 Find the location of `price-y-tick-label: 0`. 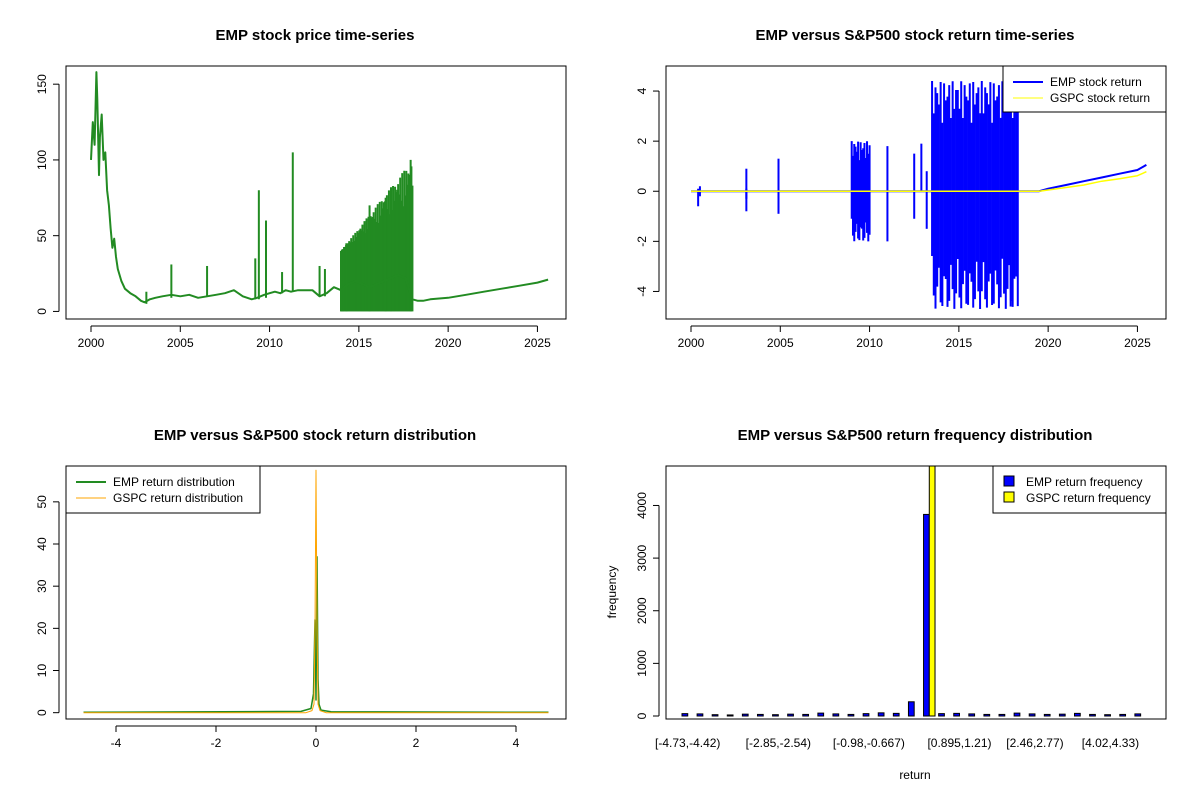

price-y-tick-label: 0 is located at coordinates (42, 311).